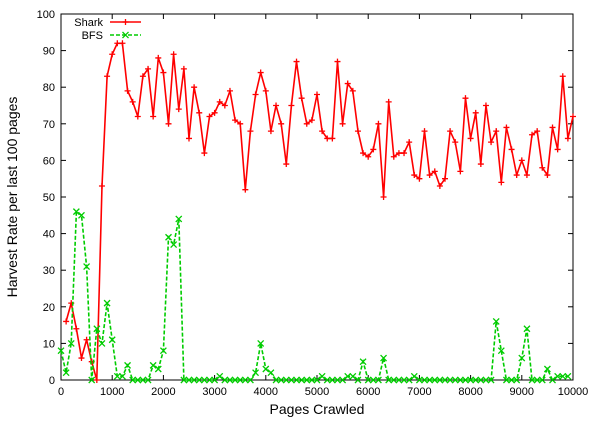  What do you see at coordinates (49, 52) in the screenshot?
I see `y-tick-label: 90` at bounding box center [49, 52].